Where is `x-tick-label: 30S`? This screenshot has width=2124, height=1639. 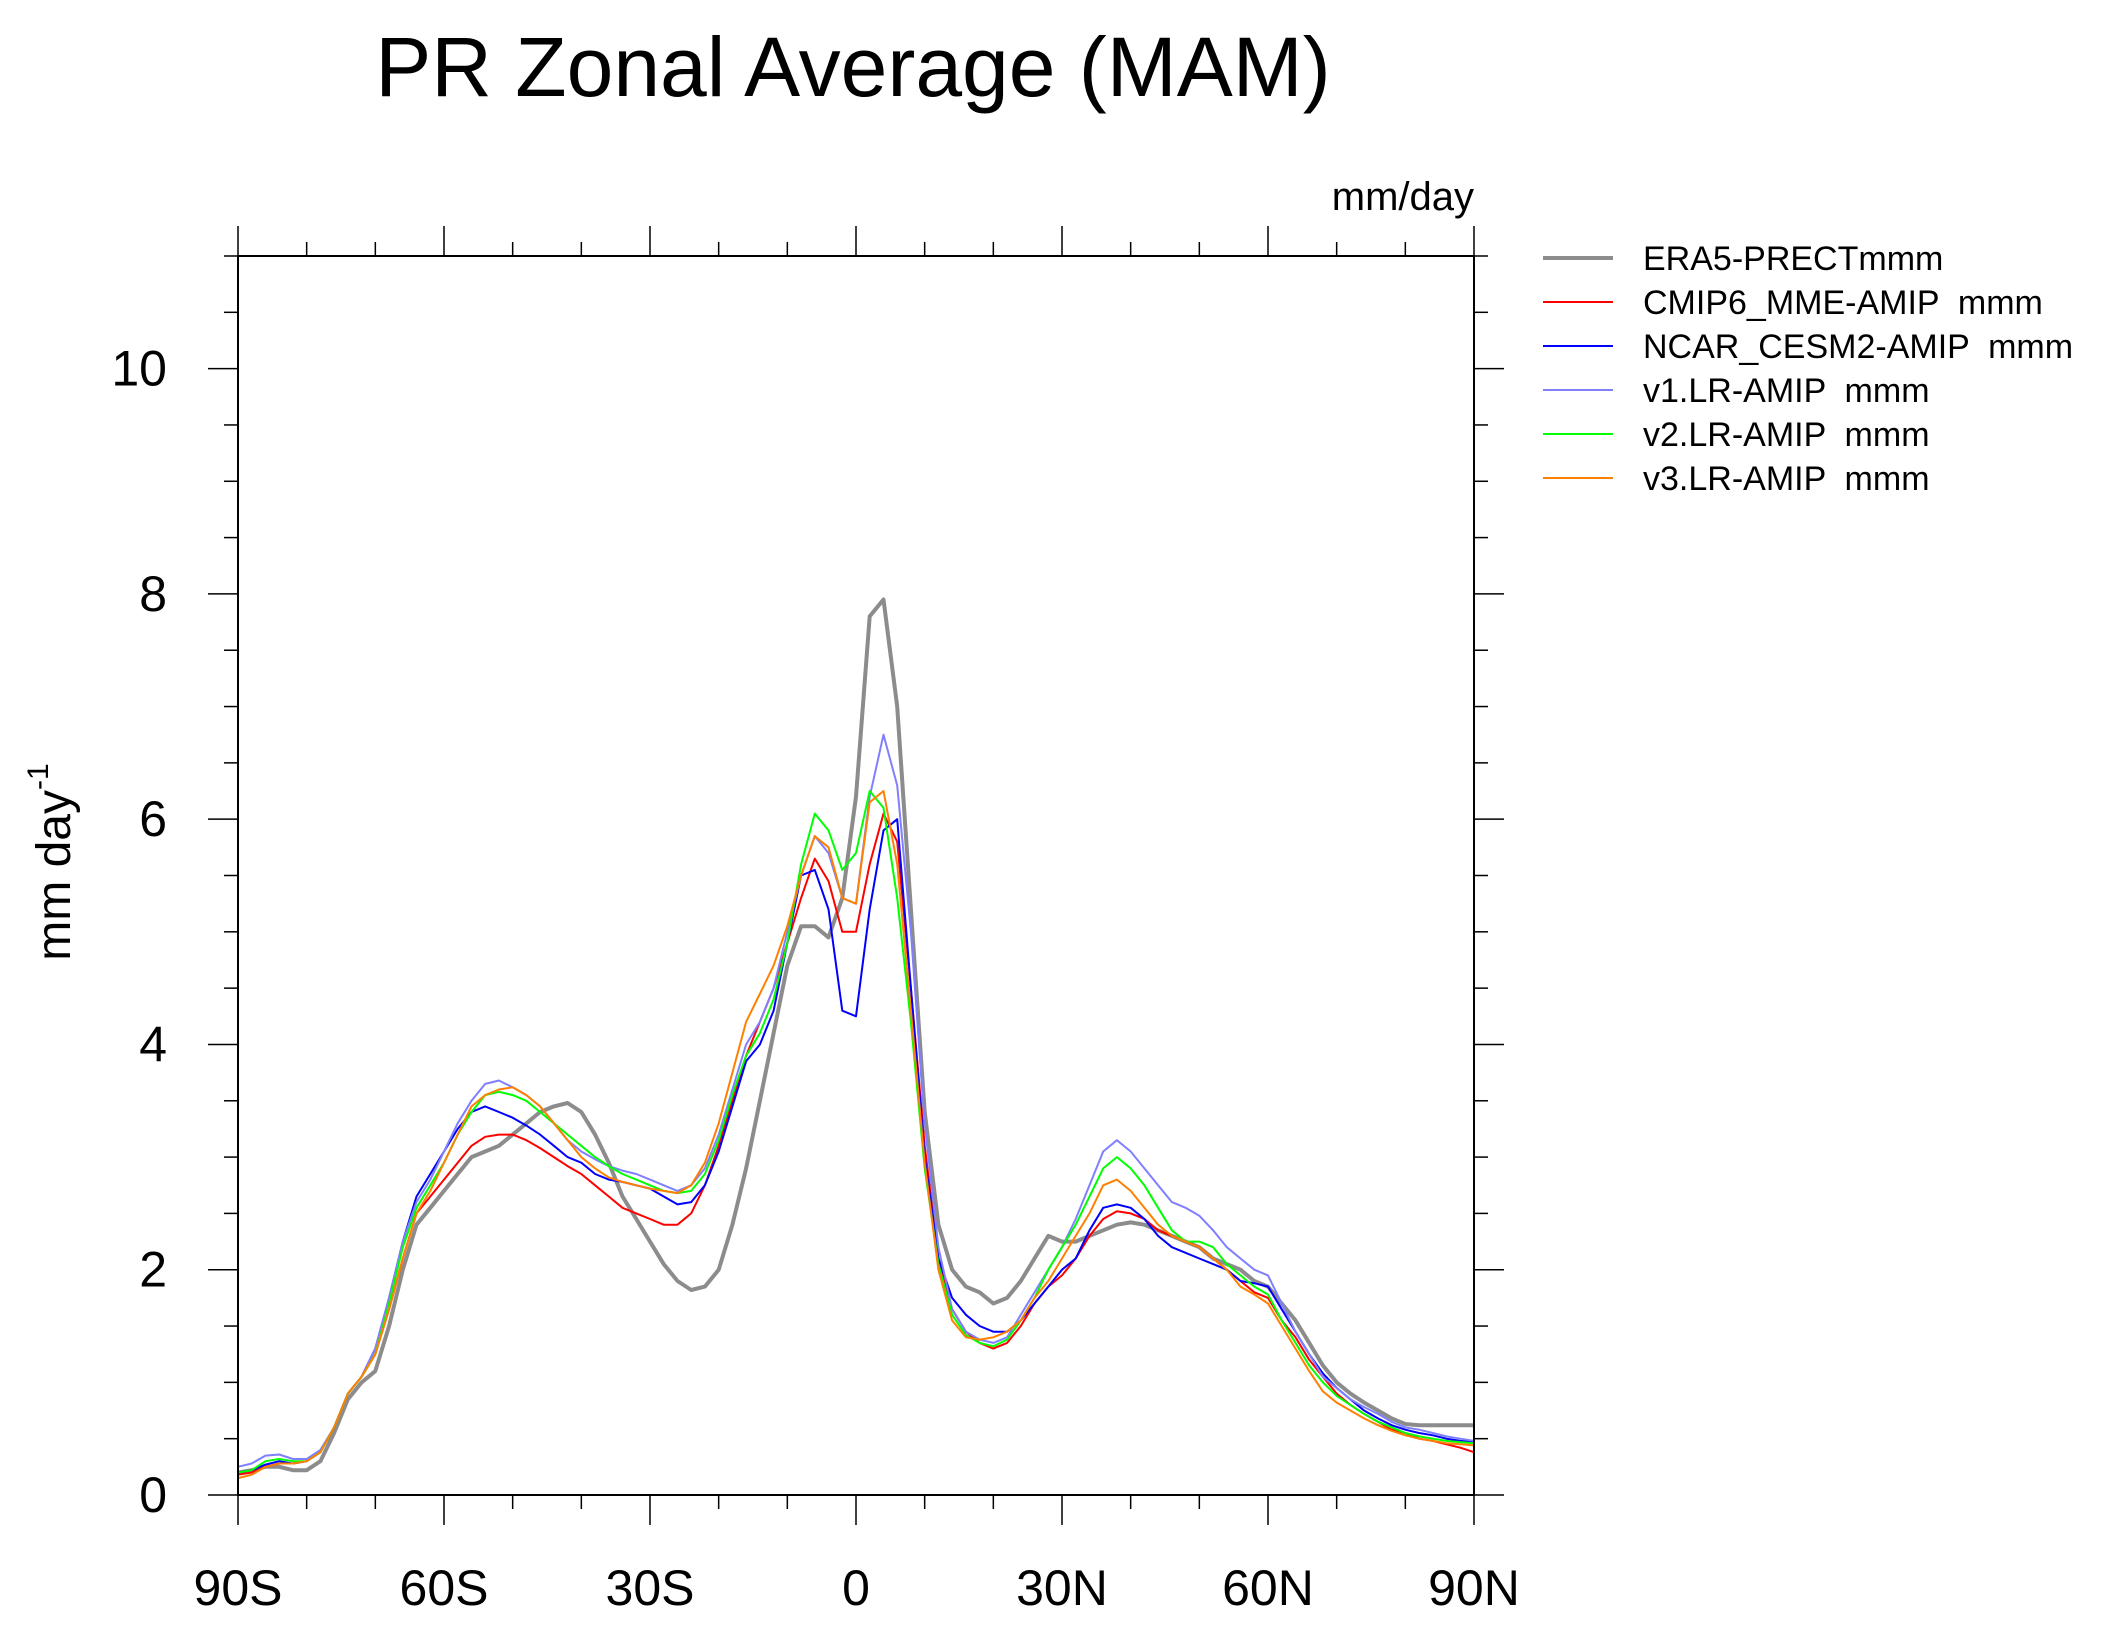
x-tick-label: 30S is located at coordinates (650, 1588).